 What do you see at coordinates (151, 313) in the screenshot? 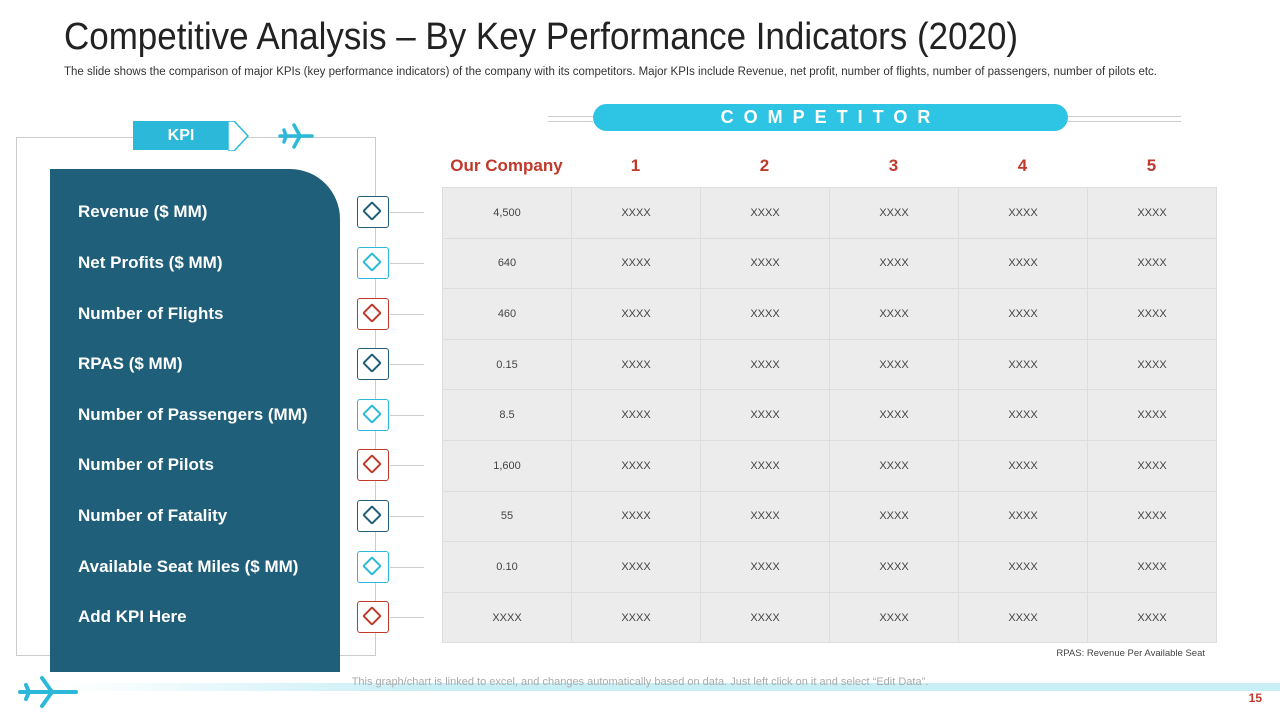
I see `kpi-label: Number of Flights` at bounding box center [151, 313].